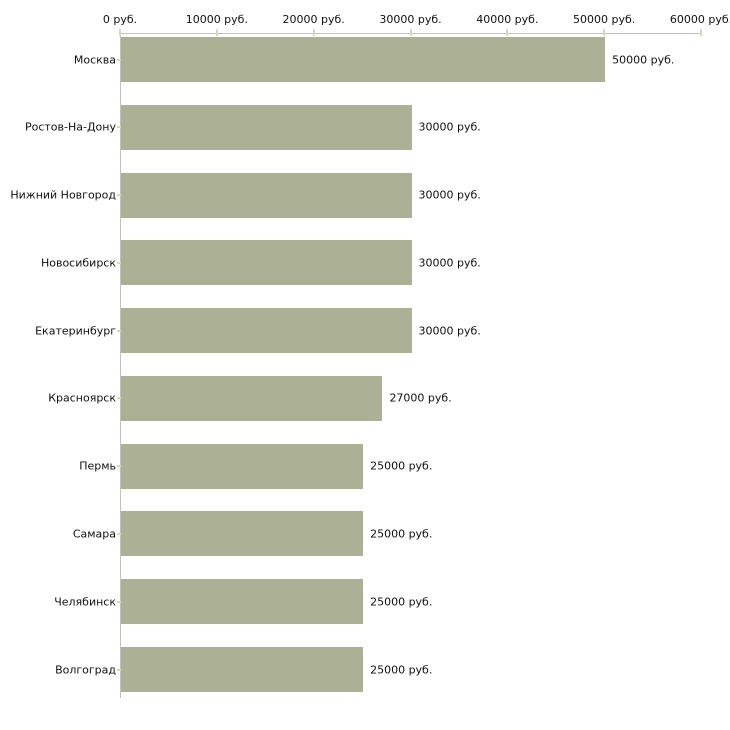  I want to click on x-axis-tick-label: 30000 руб., so click(410, 19).